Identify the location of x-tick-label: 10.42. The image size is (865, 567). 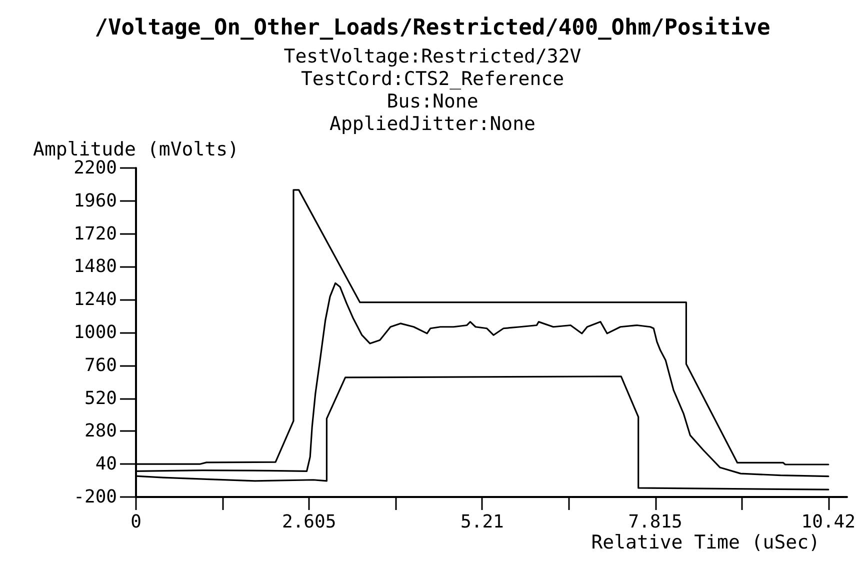
(828, 522).